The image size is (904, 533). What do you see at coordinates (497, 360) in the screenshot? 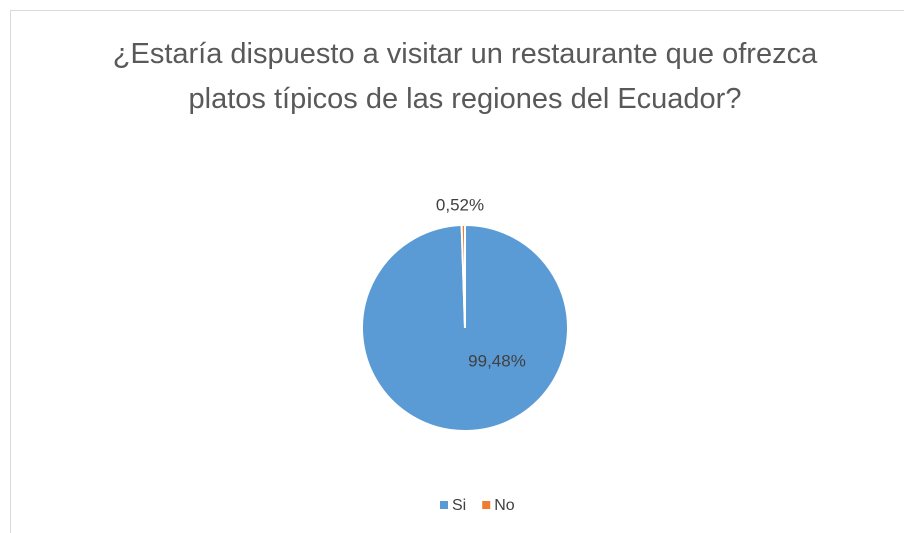
I see `data-label: 99,48%` at bounding box center [497, 360].